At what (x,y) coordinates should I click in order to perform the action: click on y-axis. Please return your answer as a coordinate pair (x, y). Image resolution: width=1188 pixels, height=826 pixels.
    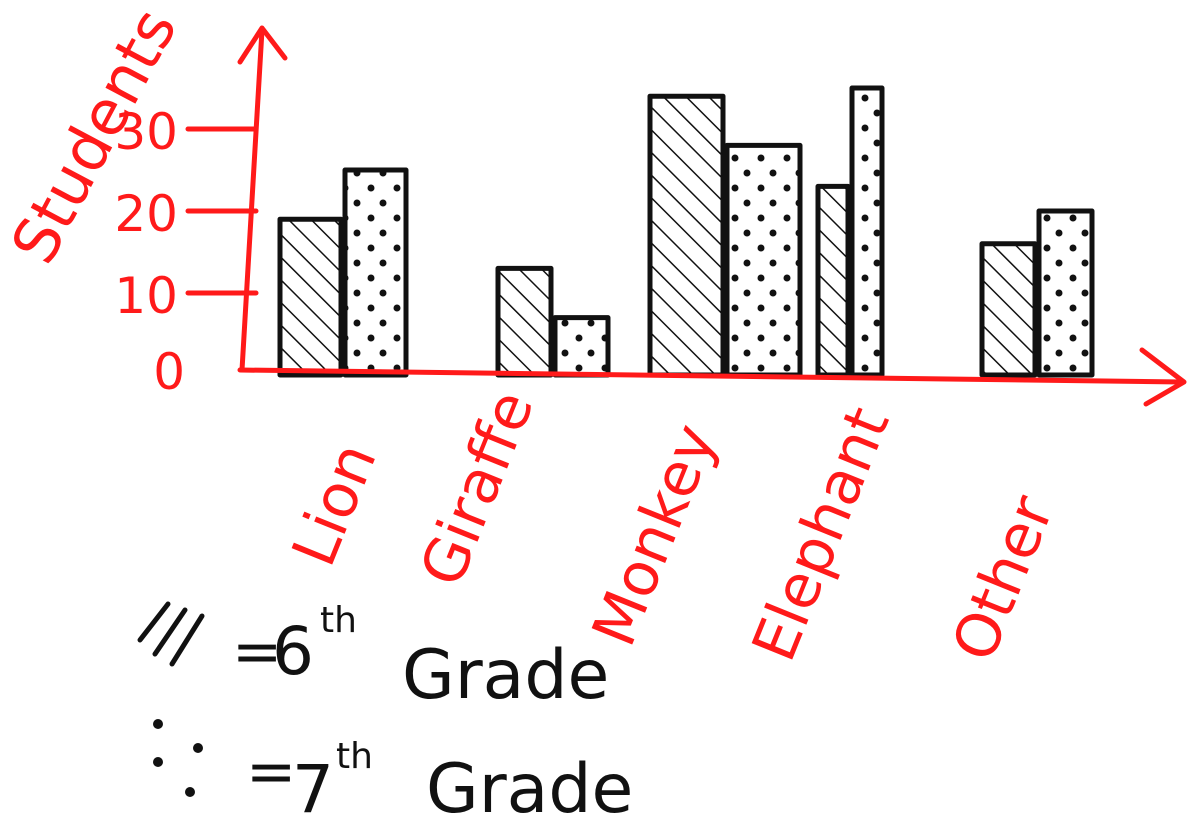
    Looking at the image, I should click on (262, 199).